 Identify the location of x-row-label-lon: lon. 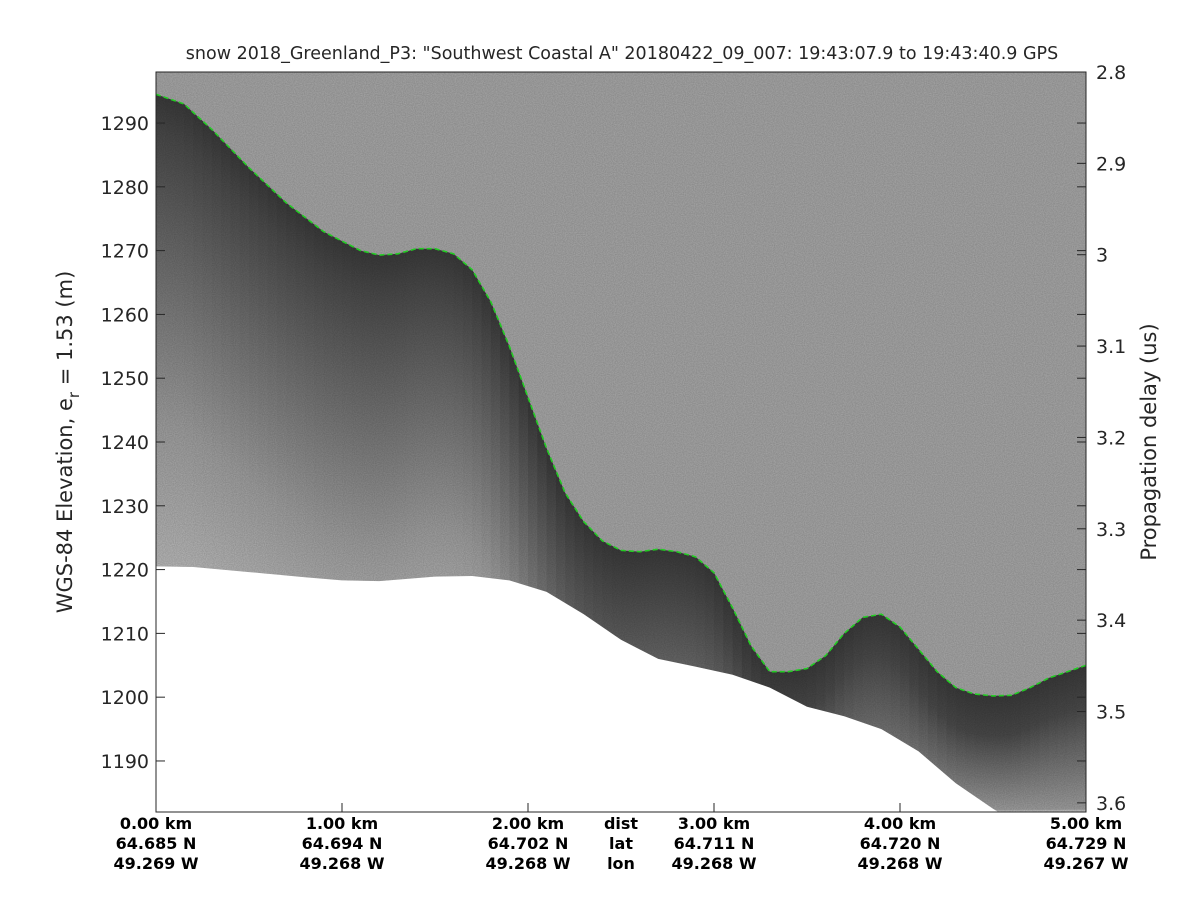
(621, 863).